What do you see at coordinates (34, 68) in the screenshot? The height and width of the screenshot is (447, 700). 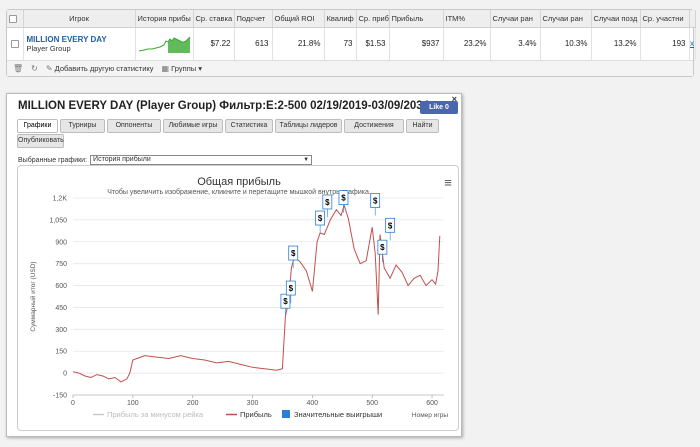 I see `refresh-icon: ↻` at bounding box center [34, 68].